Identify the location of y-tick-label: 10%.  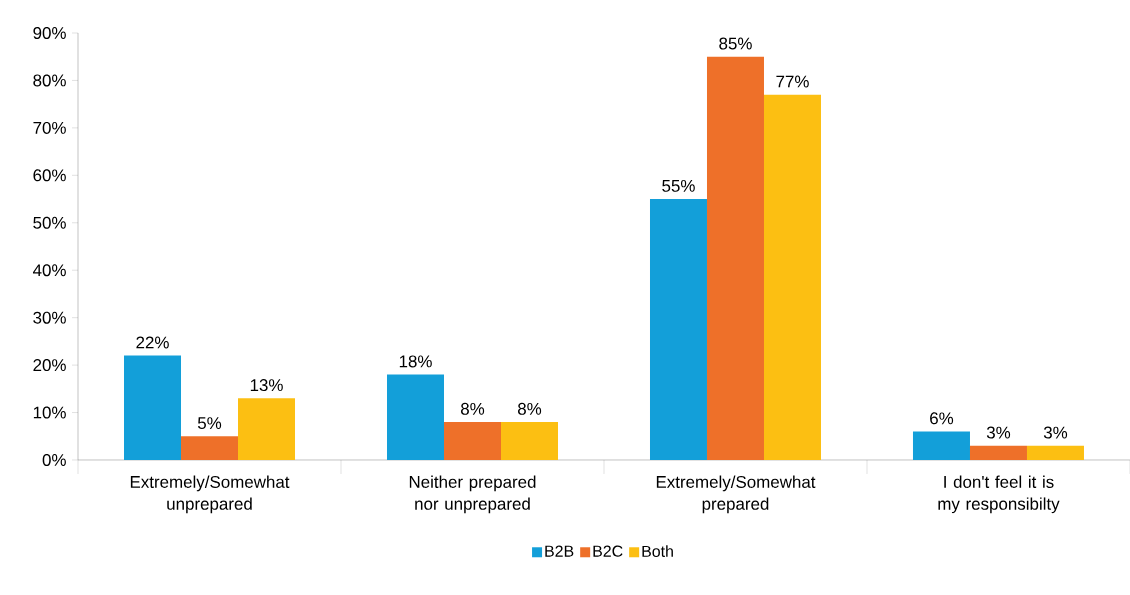
(49, 412).